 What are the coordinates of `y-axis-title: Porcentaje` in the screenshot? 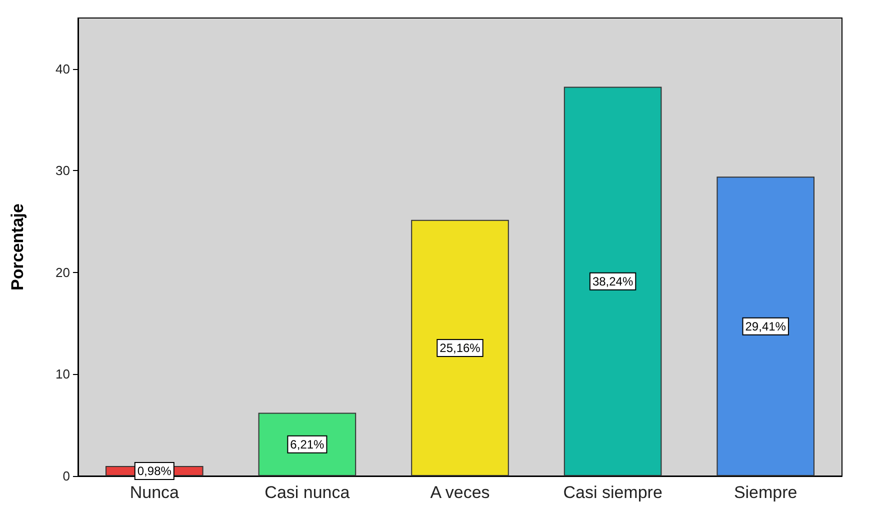 It's located at (17, 247).